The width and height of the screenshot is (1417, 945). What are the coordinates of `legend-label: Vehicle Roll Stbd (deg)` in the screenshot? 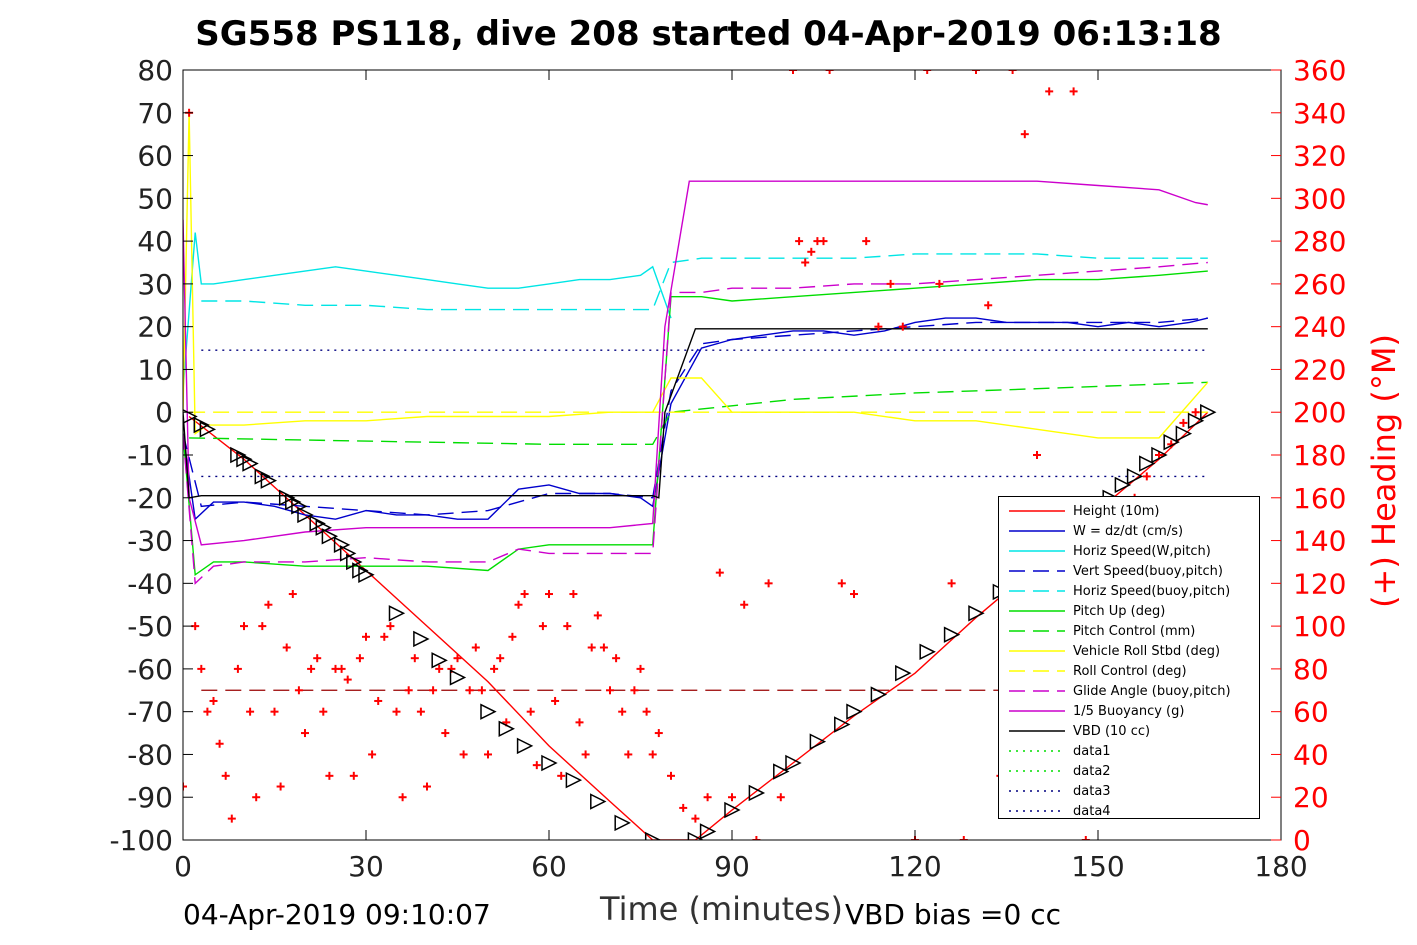 It's located at (1147, 651).